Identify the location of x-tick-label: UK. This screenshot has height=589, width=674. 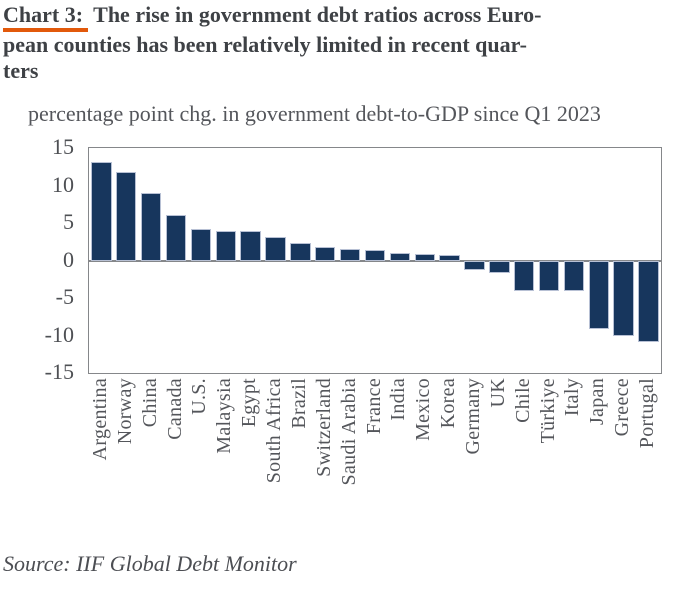
(497, 393).